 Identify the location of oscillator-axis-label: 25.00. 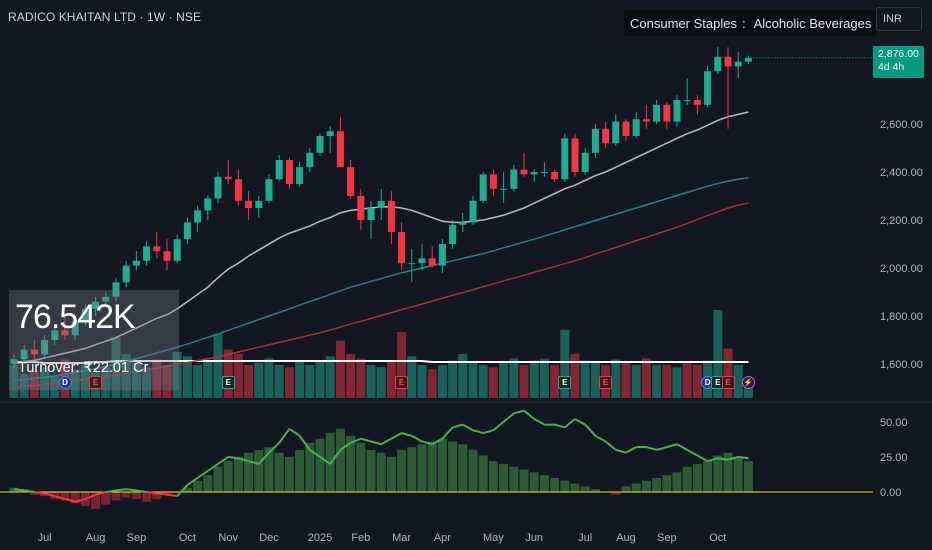
(894, 458).